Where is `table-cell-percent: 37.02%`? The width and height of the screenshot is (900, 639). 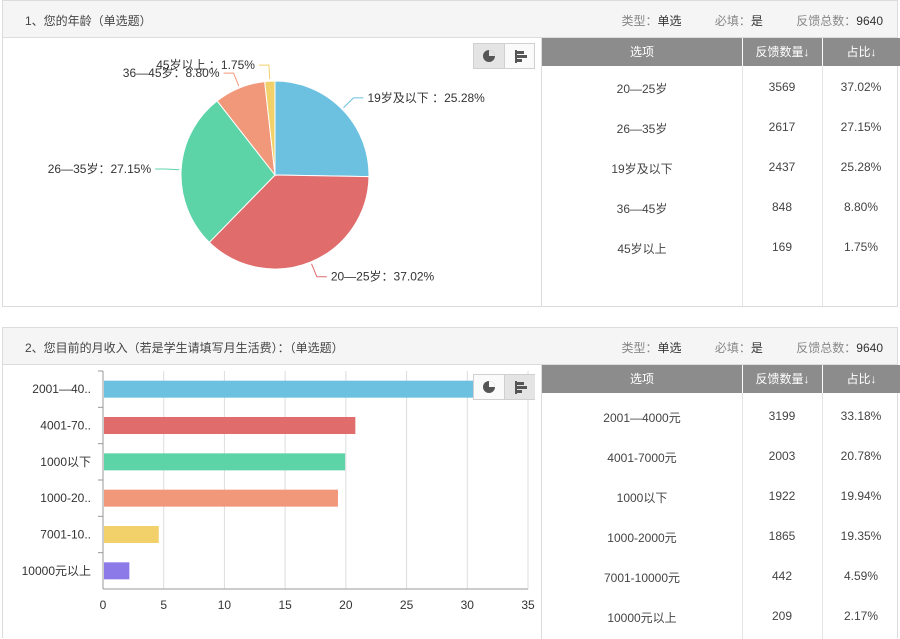 table-cell-percent: 37.02% is located at coordinates (861, 87).